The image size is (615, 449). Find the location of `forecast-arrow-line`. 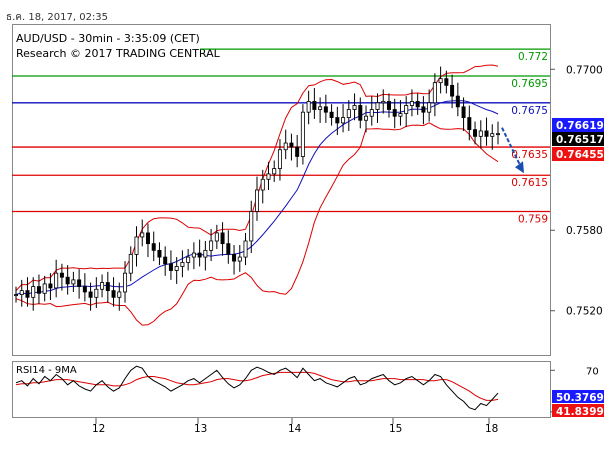

forecast-arrow-line is located at coordinates (511, 147).